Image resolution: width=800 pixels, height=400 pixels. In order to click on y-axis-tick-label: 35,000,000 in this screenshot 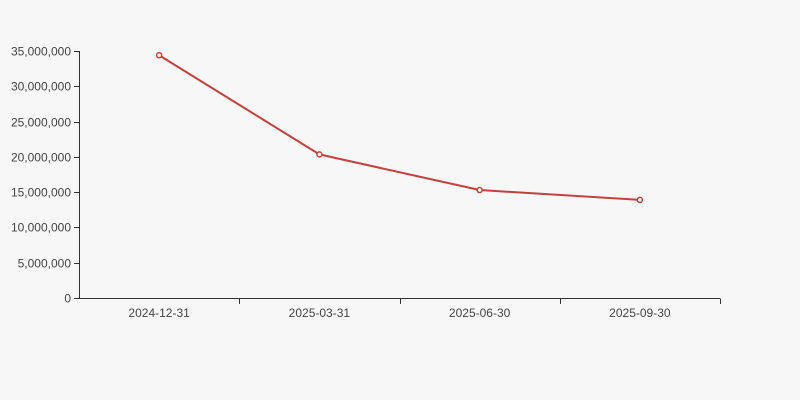, I will do `click(41, 52)`.